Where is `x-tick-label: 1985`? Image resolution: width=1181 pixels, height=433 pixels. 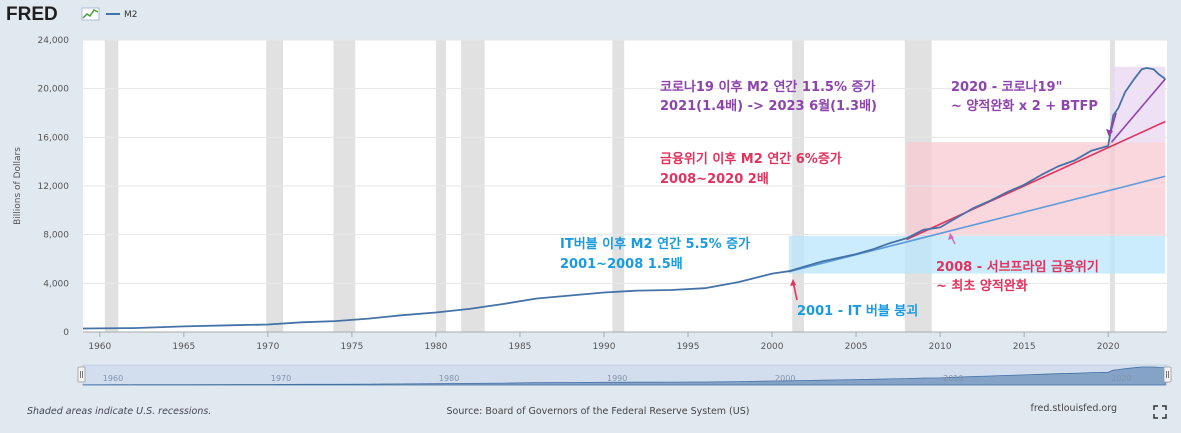
x-tick-label: 1985 is located at coordinates (520, 347).